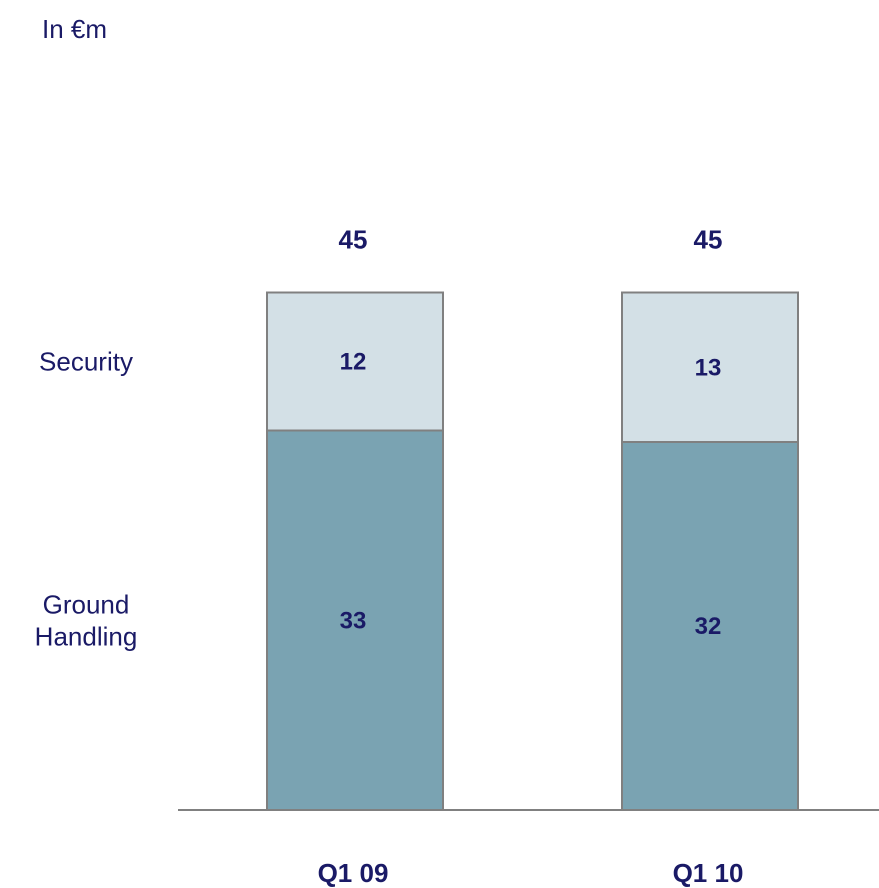 Image resolution: width=879 pixels, height=888 pixels. Describe the element at coordinates (86, 636) in the screenshot. I see `series-label: Handling` at that location.